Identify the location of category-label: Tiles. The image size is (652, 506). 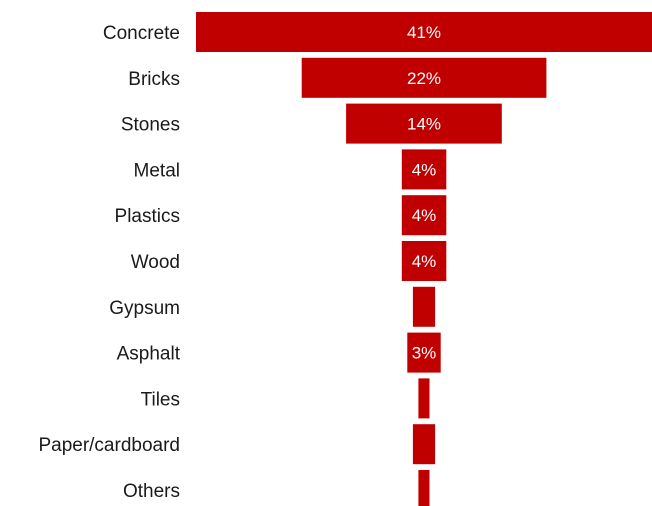
(160, 399).